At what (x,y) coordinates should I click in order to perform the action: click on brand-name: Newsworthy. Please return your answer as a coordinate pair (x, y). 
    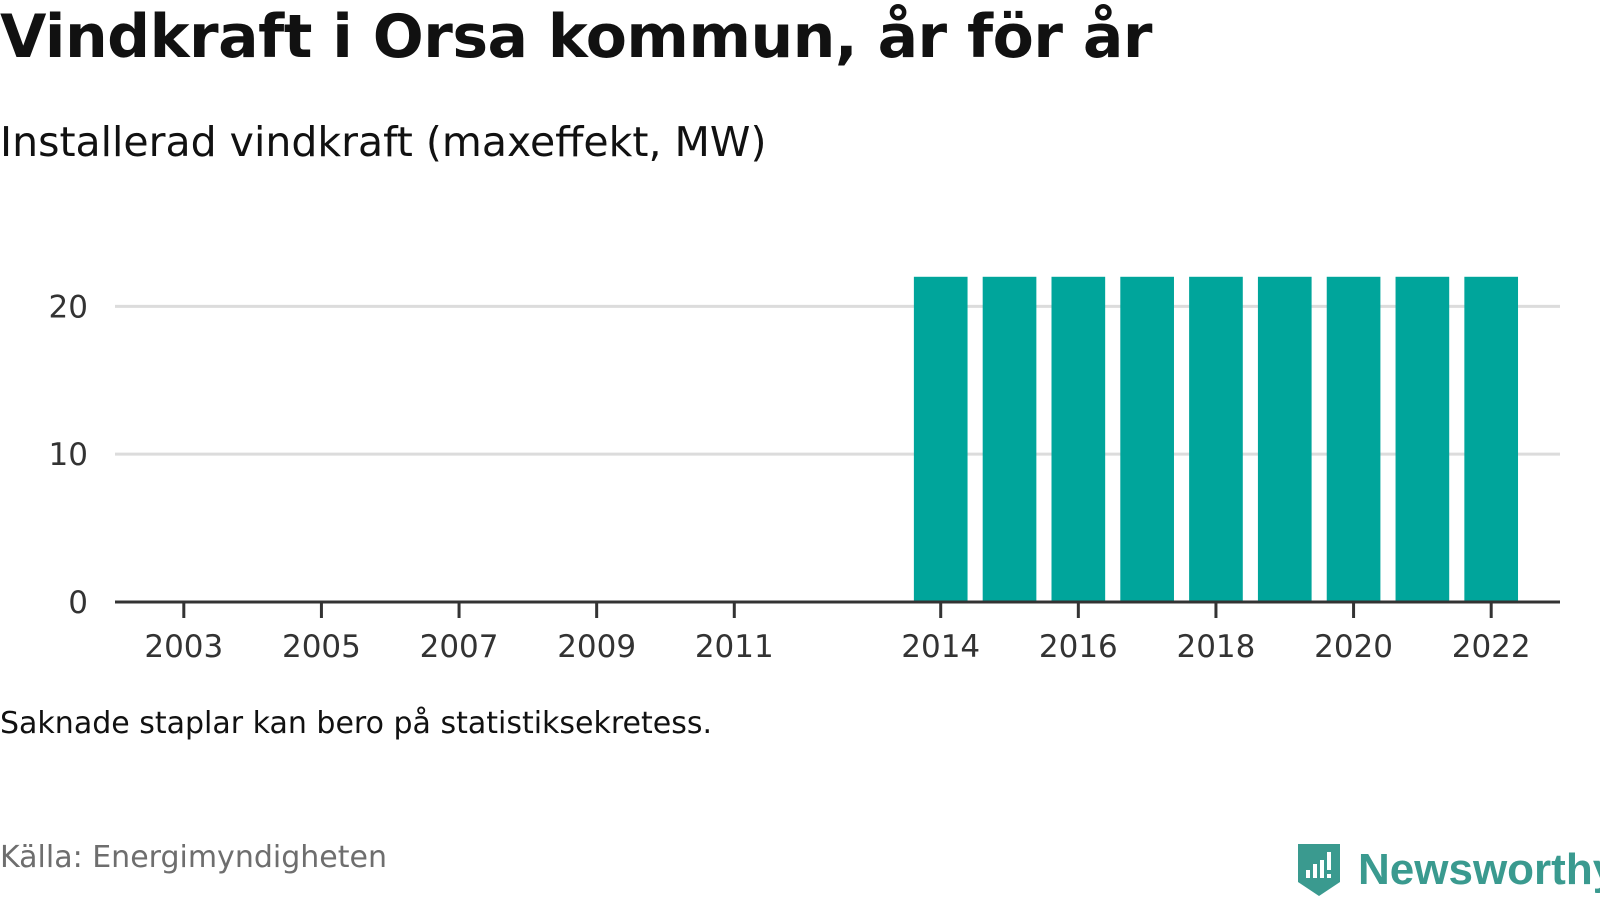
    Looking at the image, I should click on (1479, 869).